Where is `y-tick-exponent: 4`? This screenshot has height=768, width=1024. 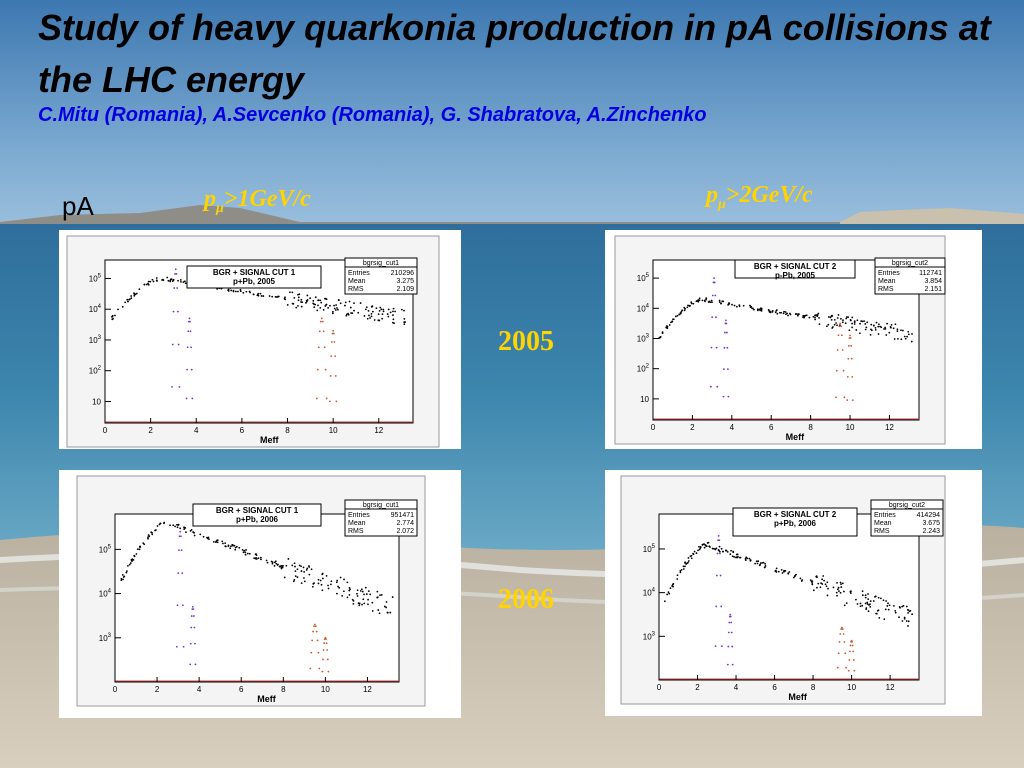
y-tick-exponent: 4 is located at coordinates (110, 592).